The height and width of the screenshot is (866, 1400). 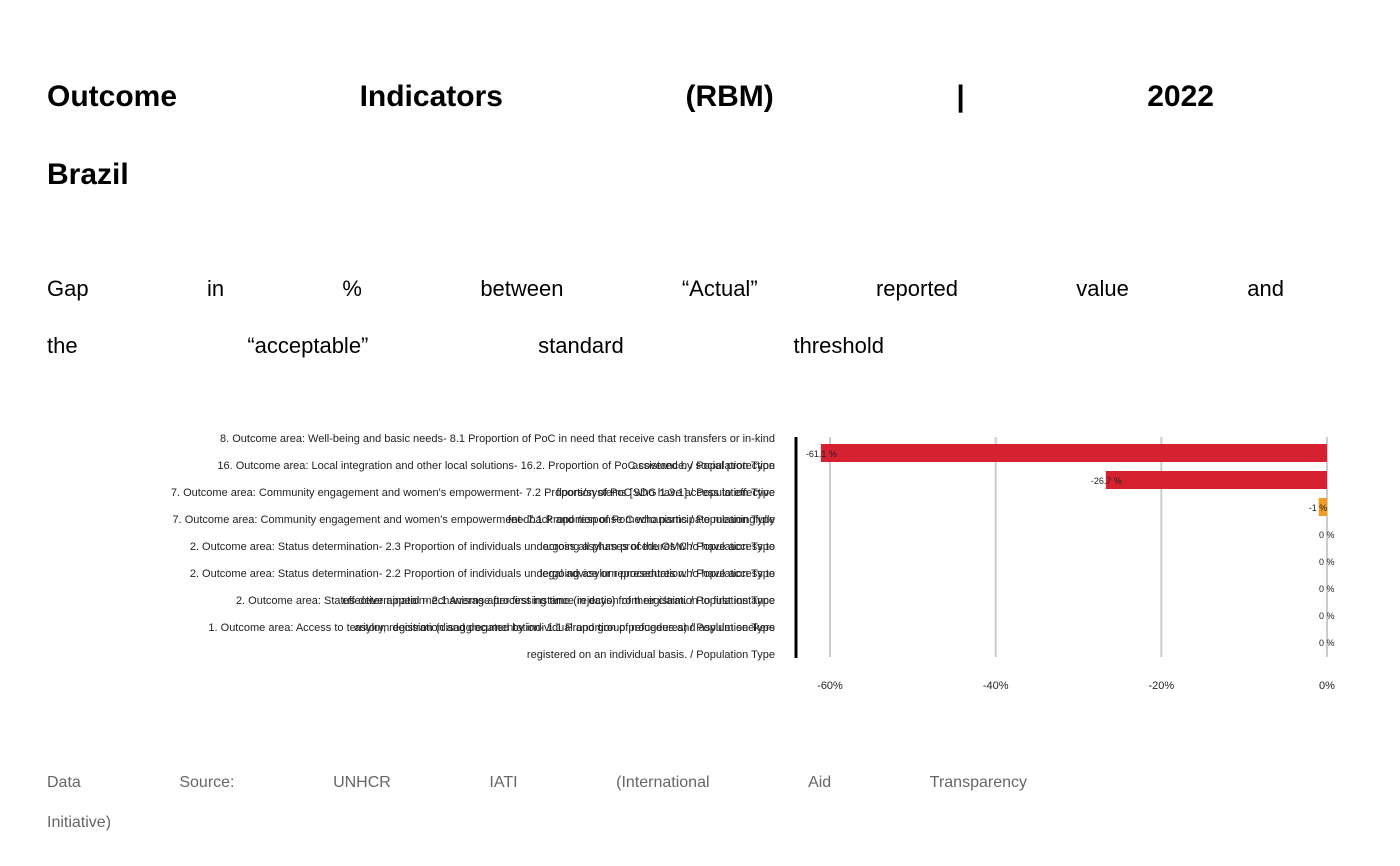 I want to click on source-word: Source:, so click(x=207, y=782).